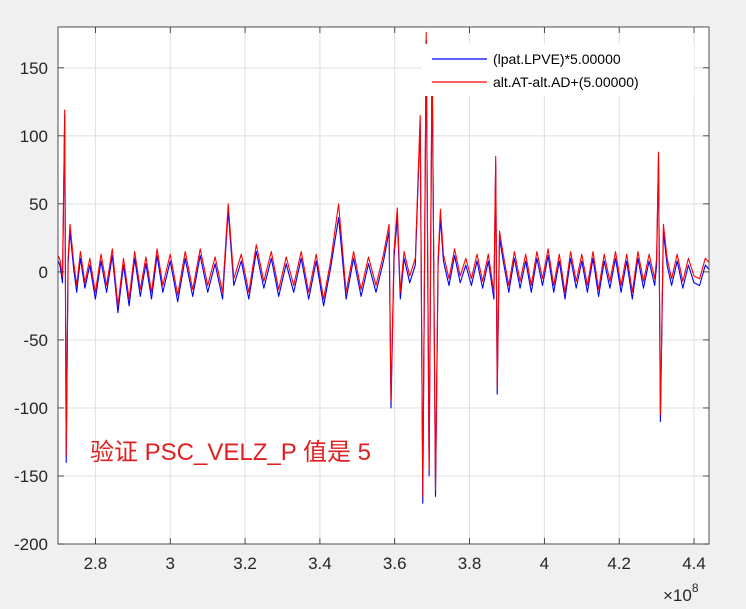 The height and width of the screenshot is (609, 746). Describe the element at coordinates (544, 563) in the screenshot. I see `x-tick-label: 4` at that location.